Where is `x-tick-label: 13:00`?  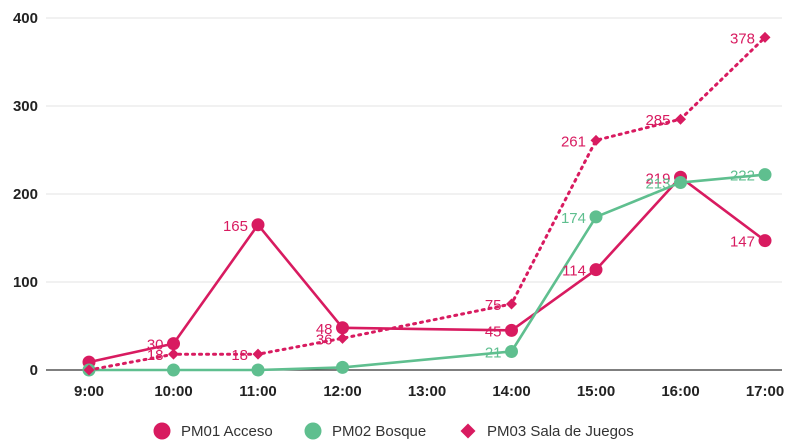 x-tick-label: 13:00 is located at coordinates (427, 391).